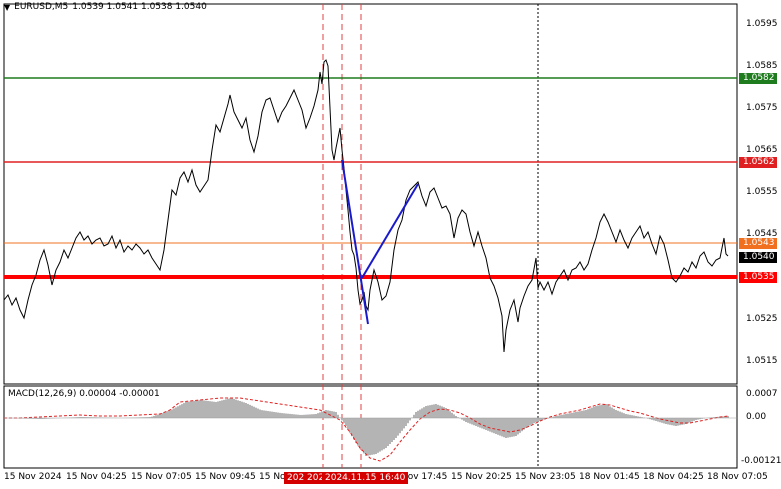 This screenshot has height=489, width=781. What do you see at coordinates (355, 242) in the screenshot?
I see `trendline-down` at bounding box center [355, 242].